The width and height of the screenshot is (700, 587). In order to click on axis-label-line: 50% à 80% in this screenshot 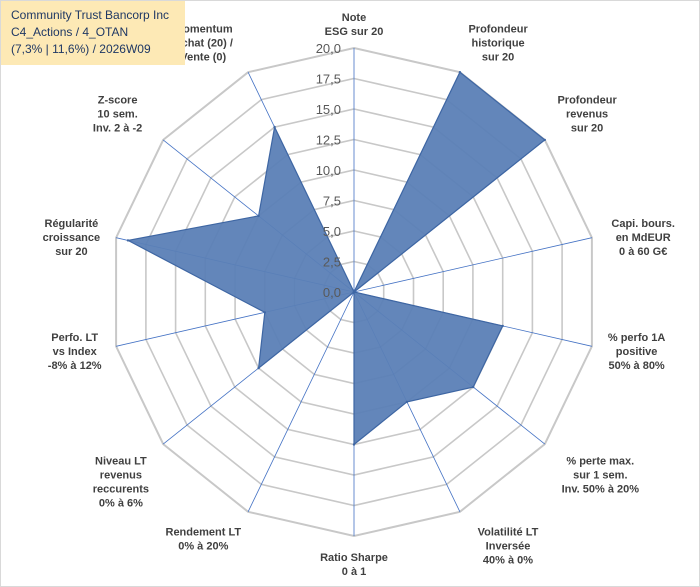, I will do `click(636, 366)`.